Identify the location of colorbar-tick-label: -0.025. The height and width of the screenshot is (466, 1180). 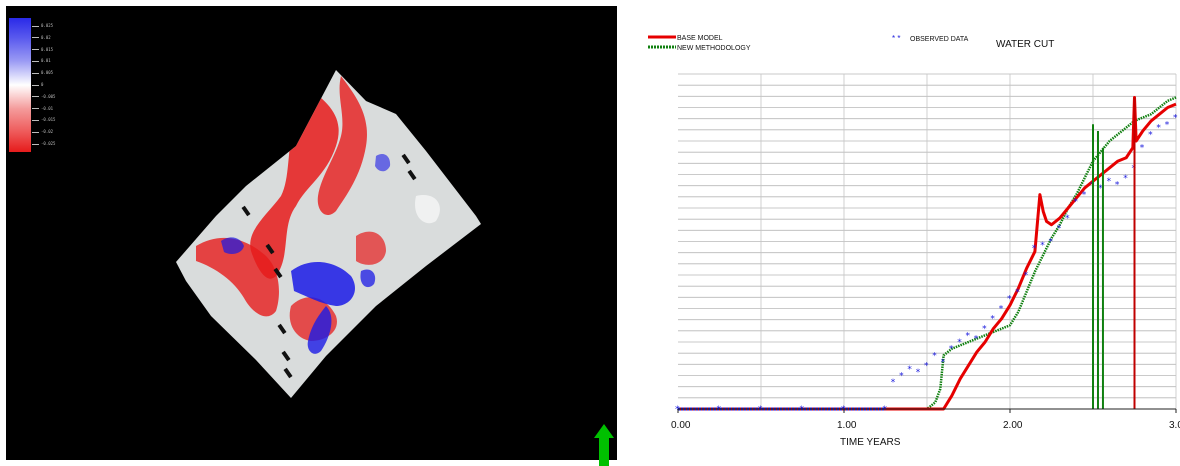
(43, 144).